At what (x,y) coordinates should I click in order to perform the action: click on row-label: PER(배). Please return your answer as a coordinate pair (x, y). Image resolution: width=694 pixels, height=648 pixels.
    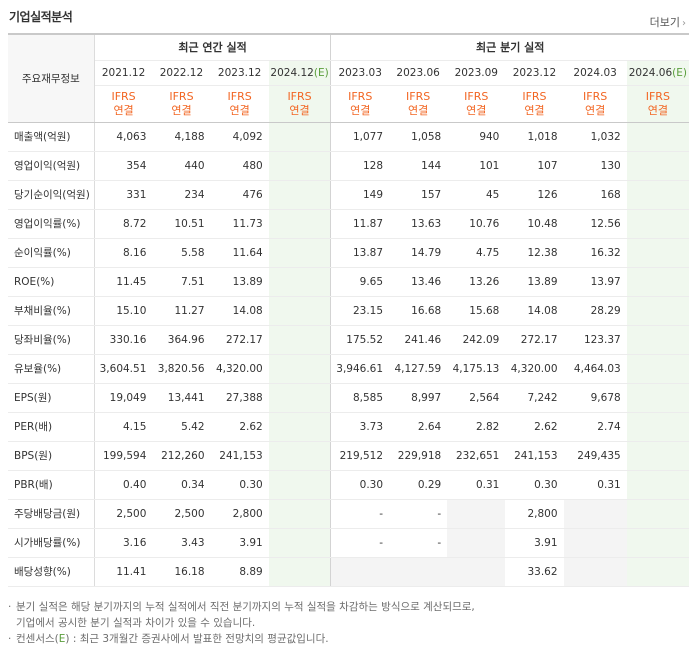
    Looking at the image, I should click on (51, 427).